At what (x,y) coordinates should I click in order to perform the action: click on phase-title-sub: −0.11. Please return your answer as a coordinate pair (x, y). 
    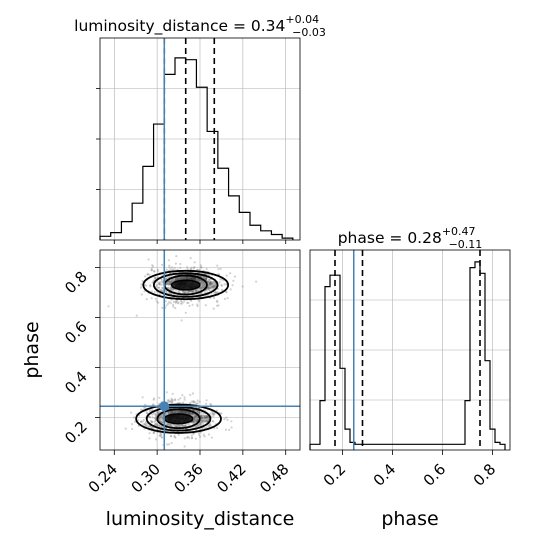
    Looking at the image, I should click on (466, 244).